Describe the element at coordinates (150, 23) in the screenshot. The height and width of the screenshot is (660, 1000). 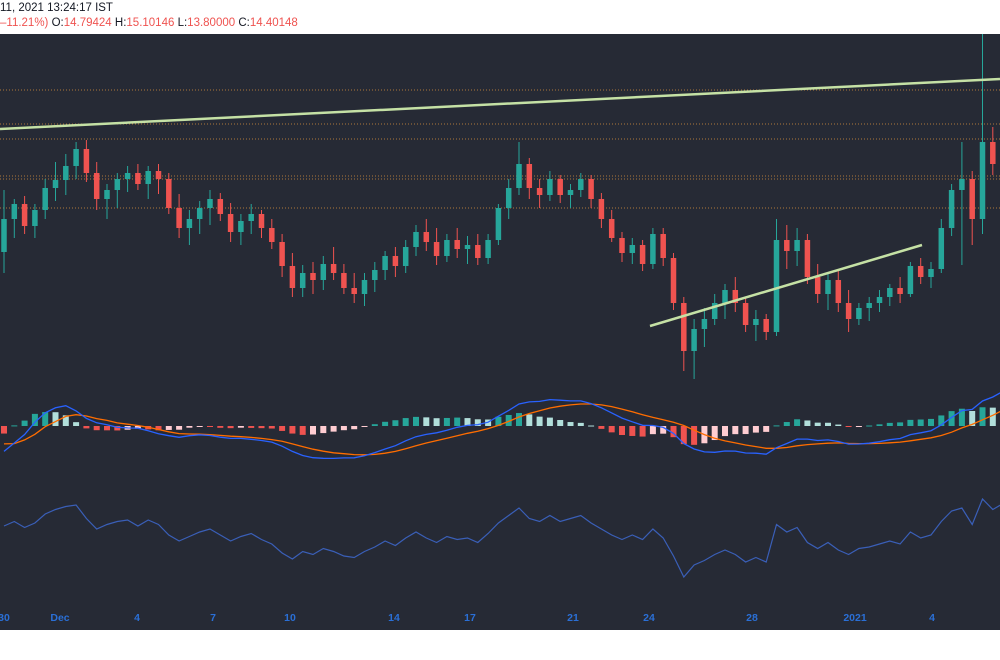
I see `high-value: 15.10146` at that location.